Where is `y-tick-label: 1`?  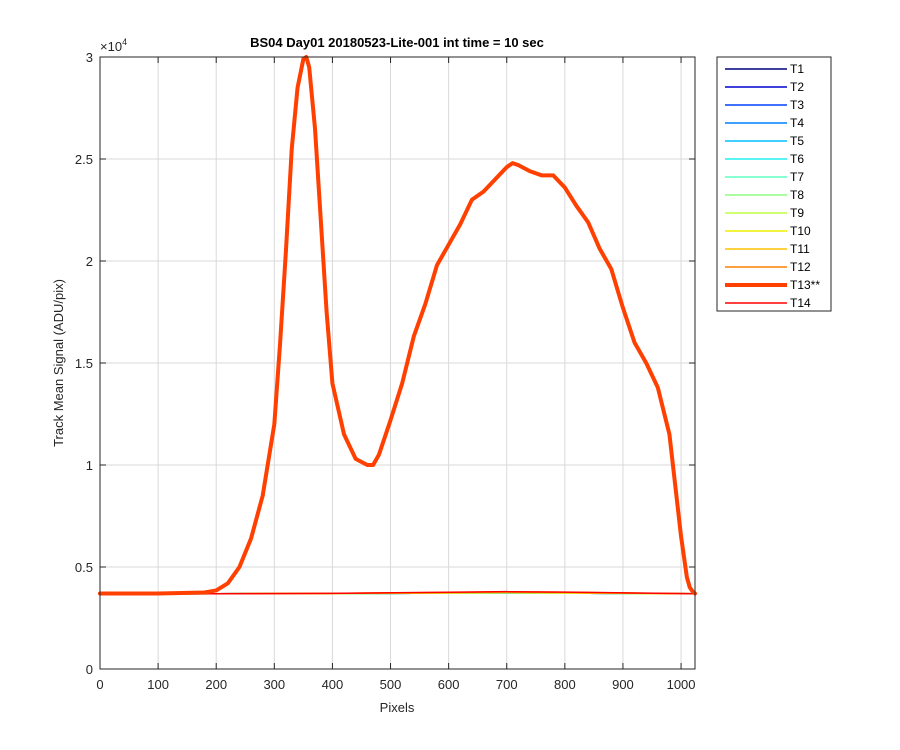
y-tick-label: 1 is located at coordinates (89, 465).